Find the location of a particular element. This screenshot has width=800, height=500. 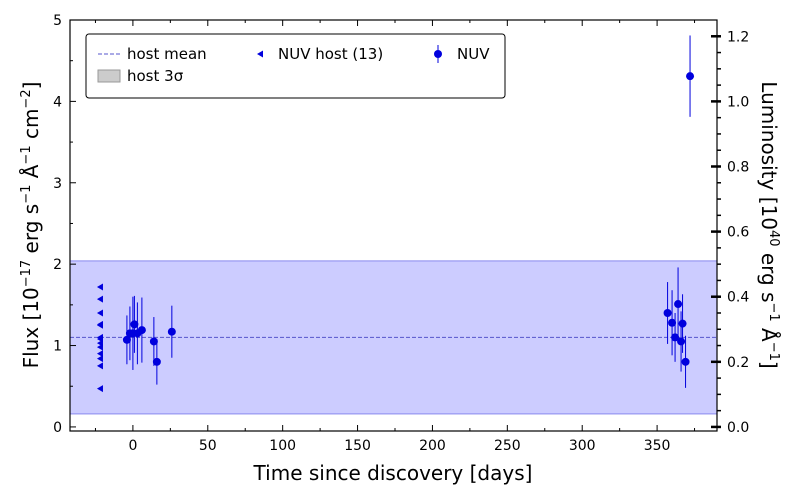

x-tick-label: 150 is located at coordinates (357, 446).